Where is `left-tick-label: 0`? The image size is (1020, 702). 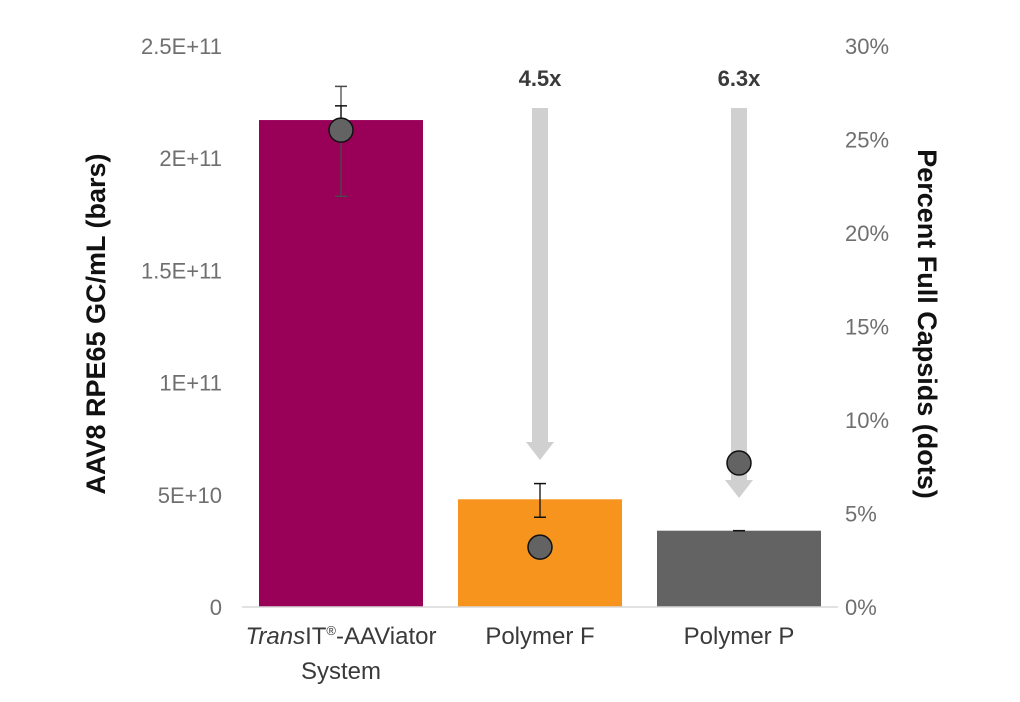 left-tick-label: 0 is located at coordinates (216, 607).